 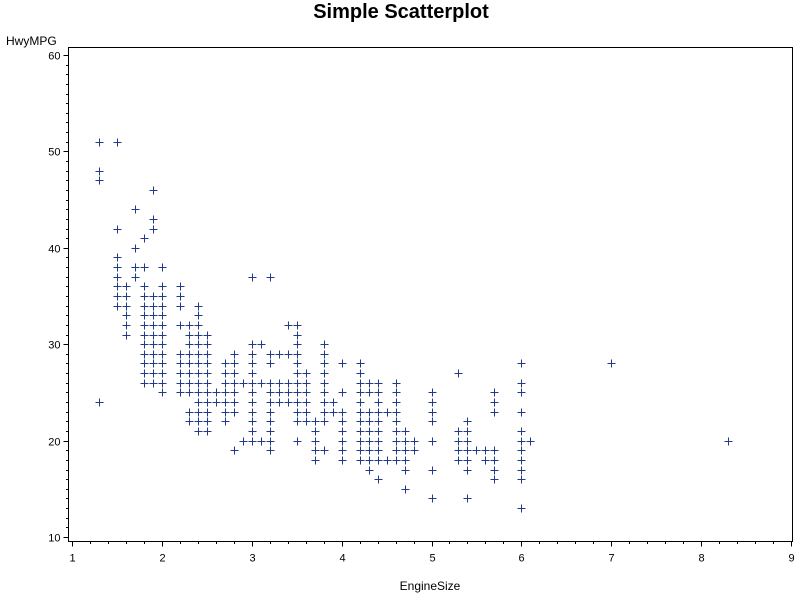 What do you see at coordinates (342, 559) in the screenshot?
I see `x-tick-label: 4` at bounding box center [342, 559].